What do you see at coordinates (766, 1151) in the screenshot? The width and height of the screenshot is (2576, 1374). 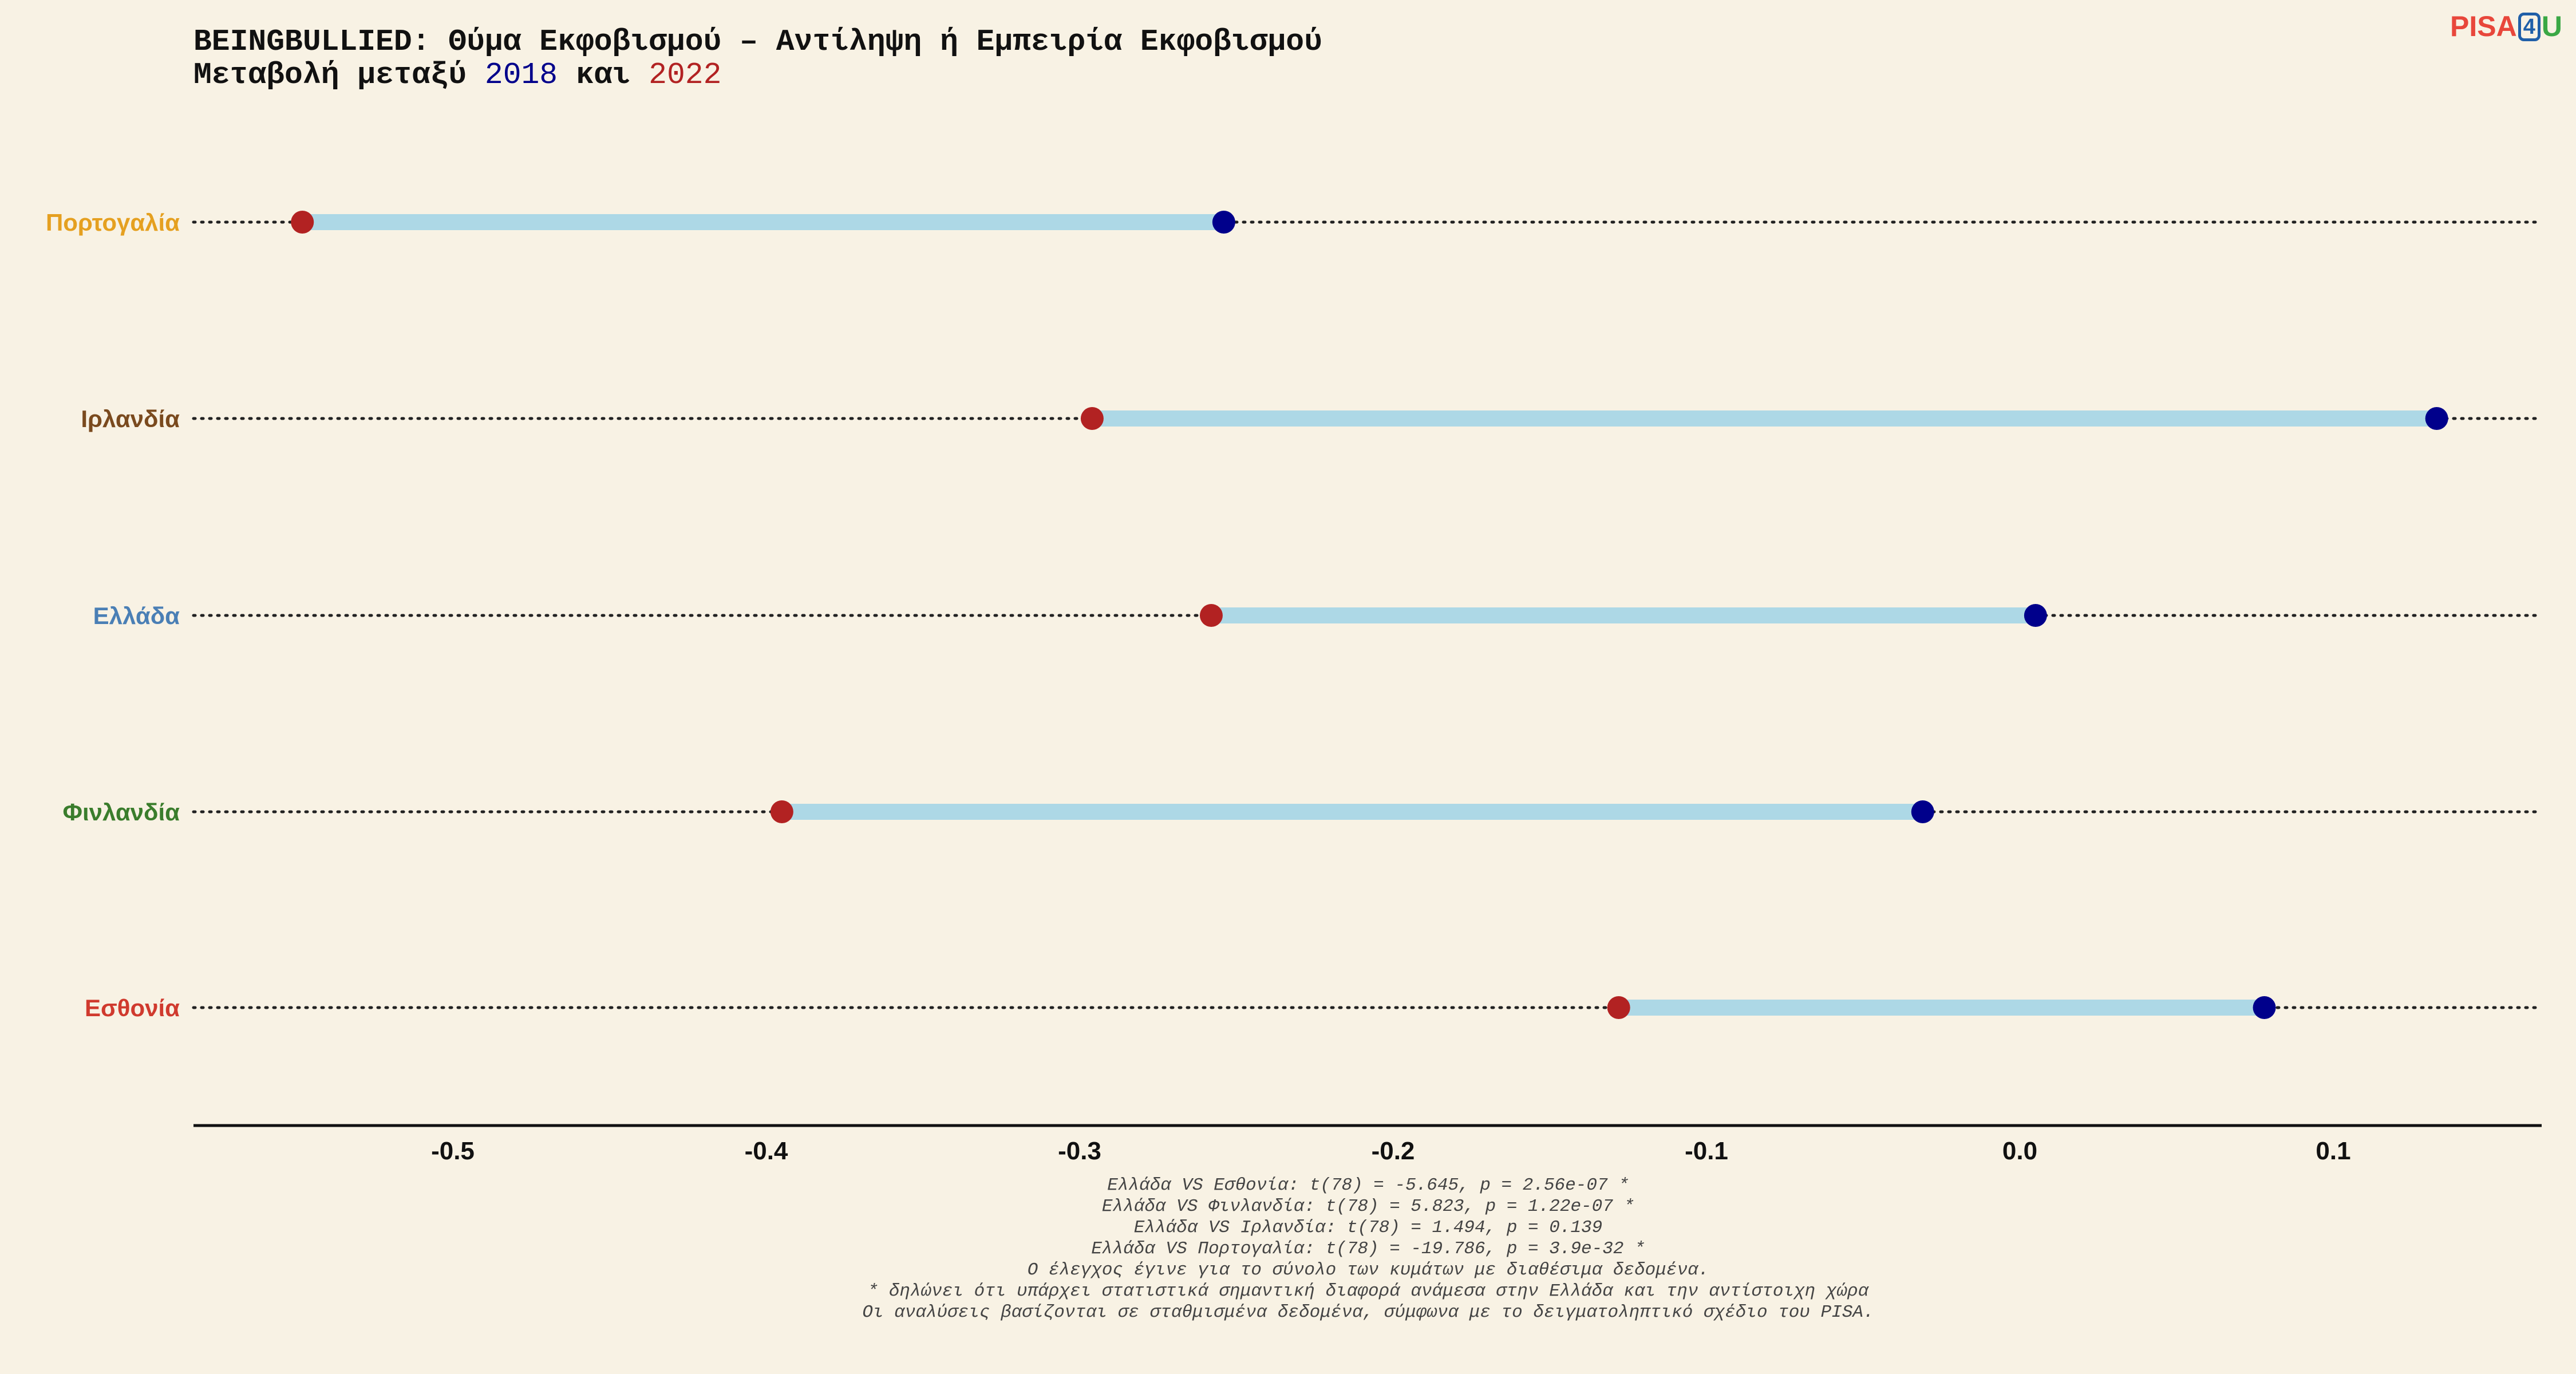 I see `x-tick-label: -0.4` at bounding box center [766, 1151].